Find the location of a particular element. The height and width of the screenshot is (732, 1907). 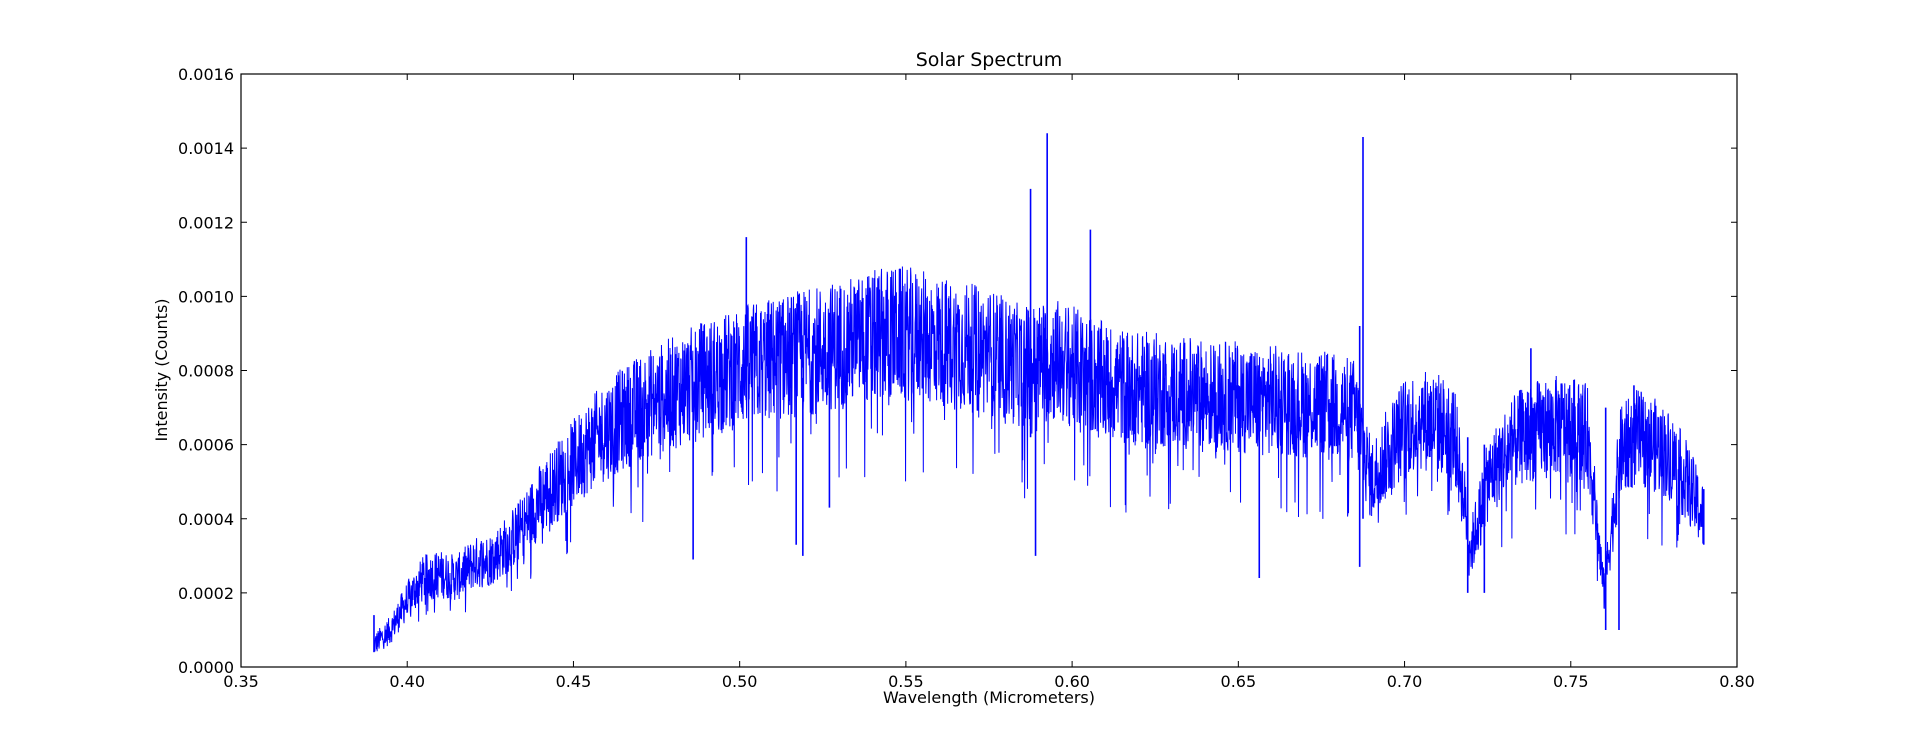

y-tick-label: 0.0012 is located at coordinates (206, 222).